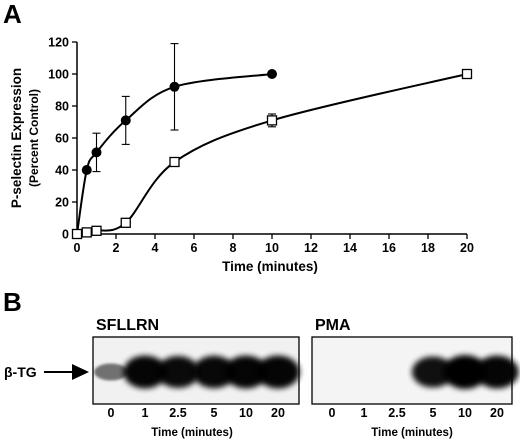  I want to click on y-tick-label: 60, so click(62, 139).